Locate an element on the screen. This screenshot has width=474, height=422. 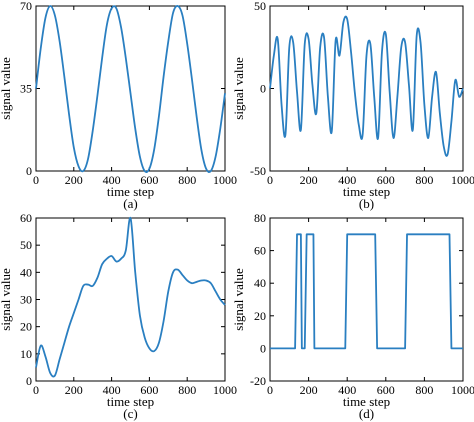
panel-caption: (d) is located at coordinates (366, 413).